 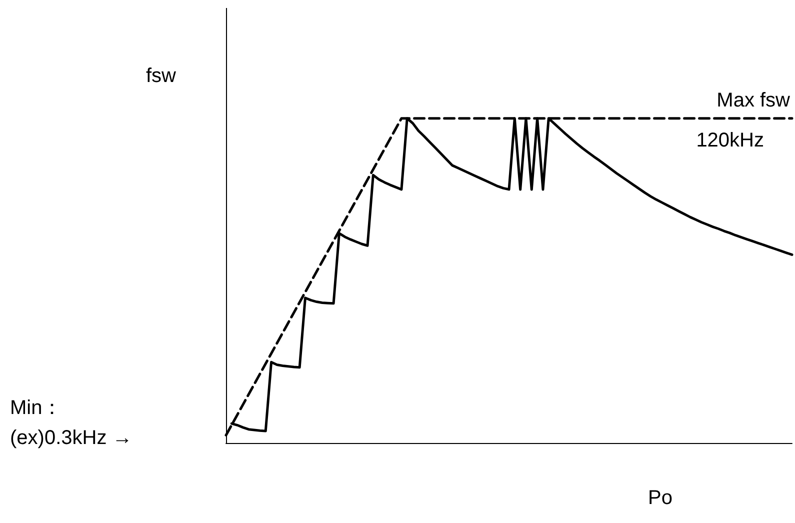 What do you see at coordinates (660, 498) in the screenshot?
I see `x-axis-title: Po` at bounding box center [660, 498].